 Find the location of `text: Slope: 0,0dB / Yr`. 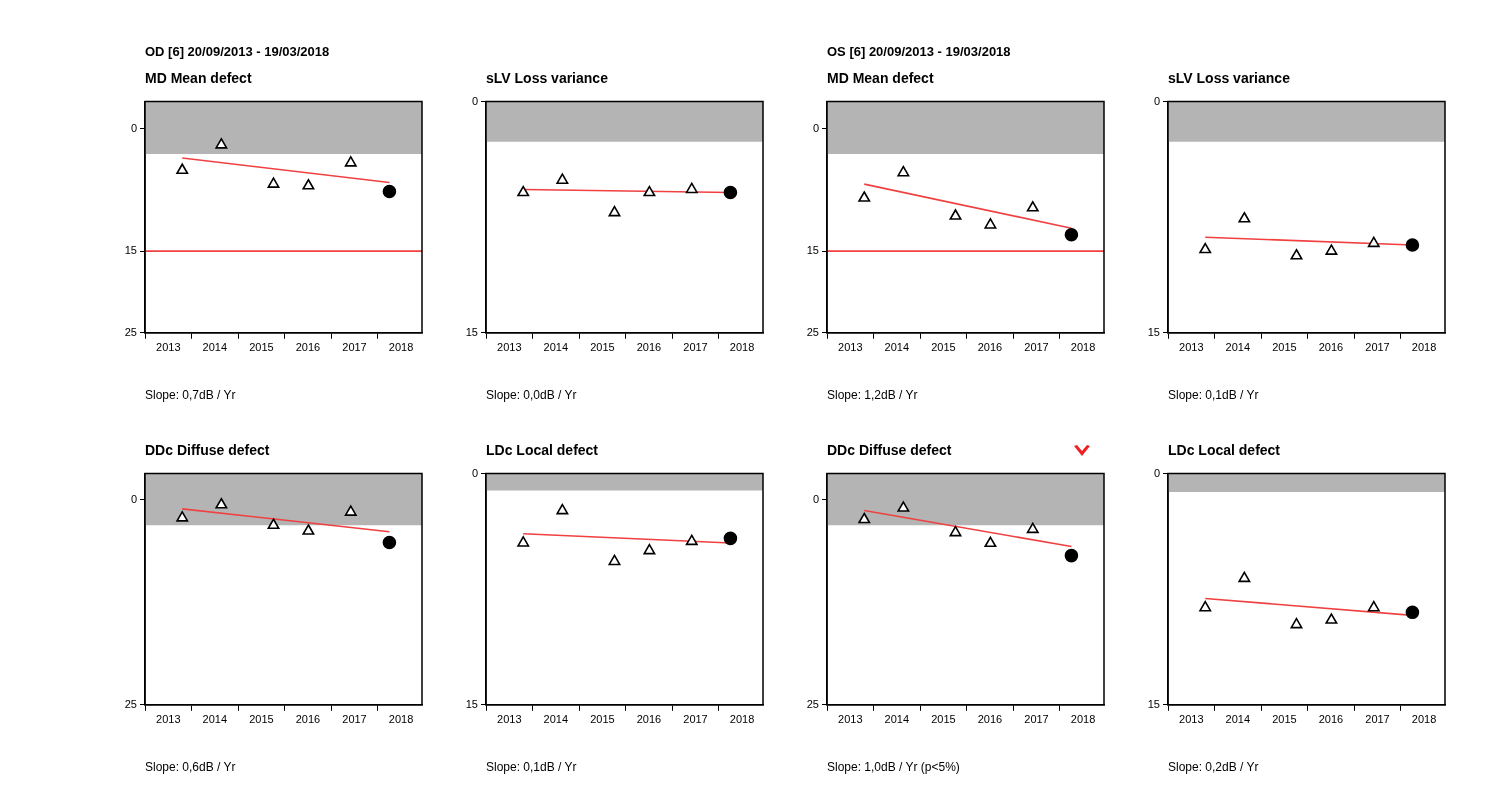

text: Slope: 0,0dB / Yr is located at coordinates (531, 395).